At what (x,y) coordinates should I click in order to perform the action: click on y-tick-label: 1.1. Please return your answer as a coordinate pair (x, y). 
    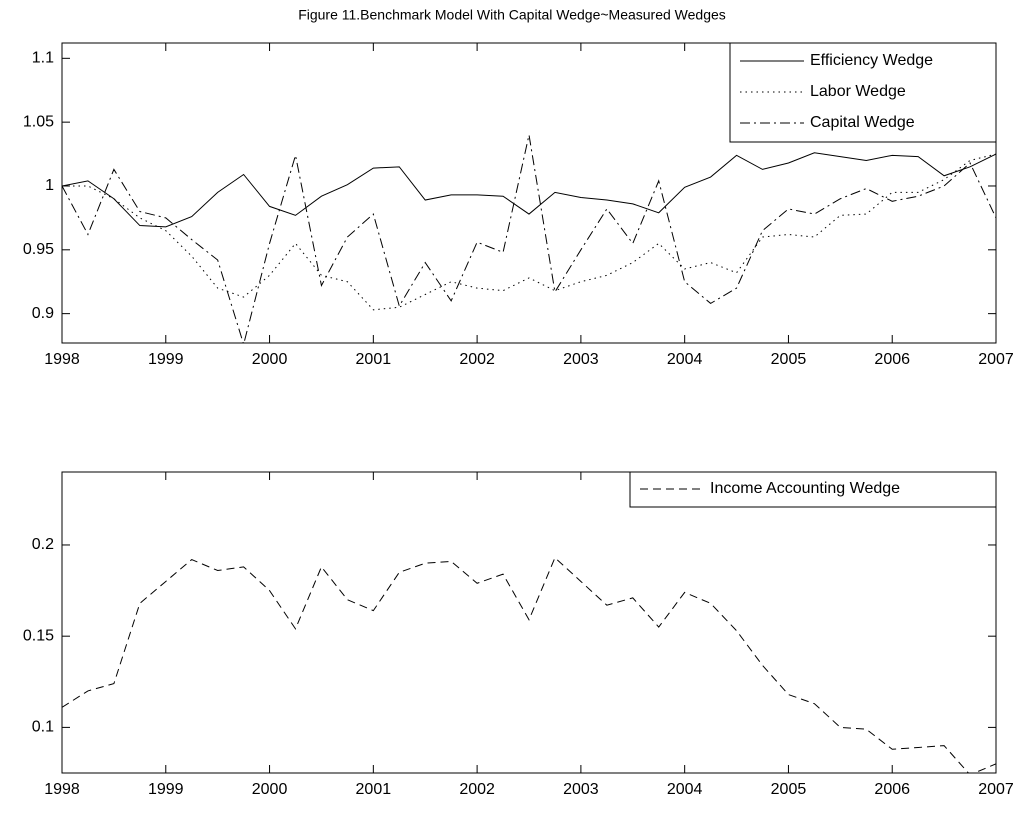
    Looking at the image, I should click on (43, 58).